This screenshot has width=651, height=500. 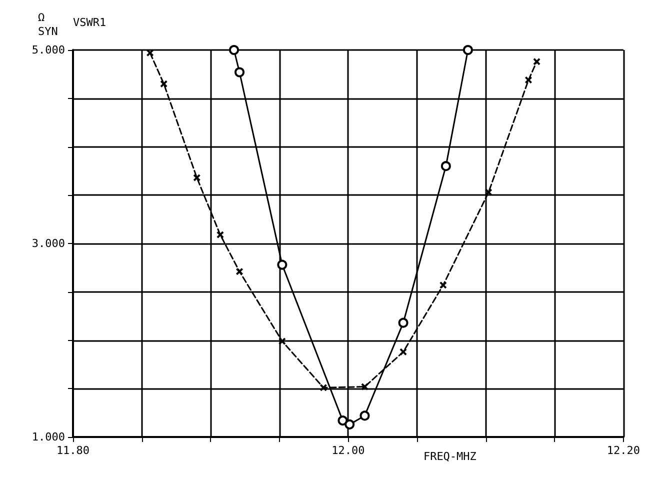 What do you see at coordinates (48, 437) in the screenshot?
I see `y-tick-label: 1.000` at bounding box center [48, 437].